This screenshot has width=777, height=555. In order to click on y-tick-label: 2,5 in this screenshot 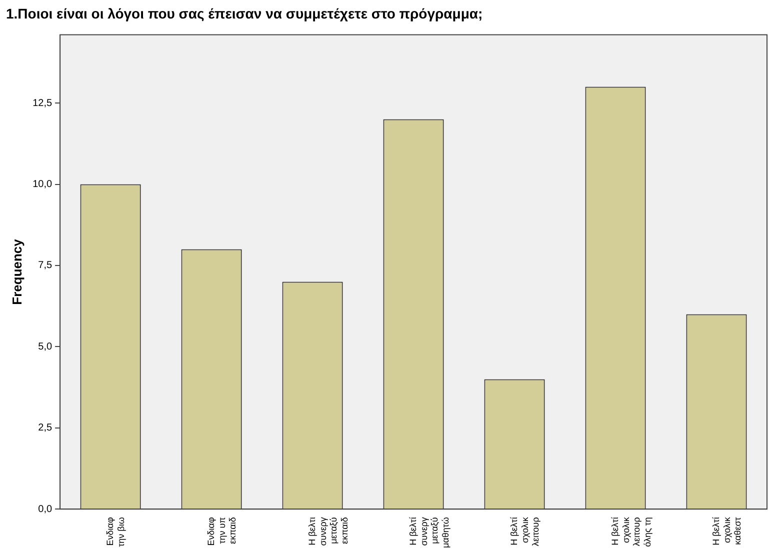, I will do `click(45, 428)`.